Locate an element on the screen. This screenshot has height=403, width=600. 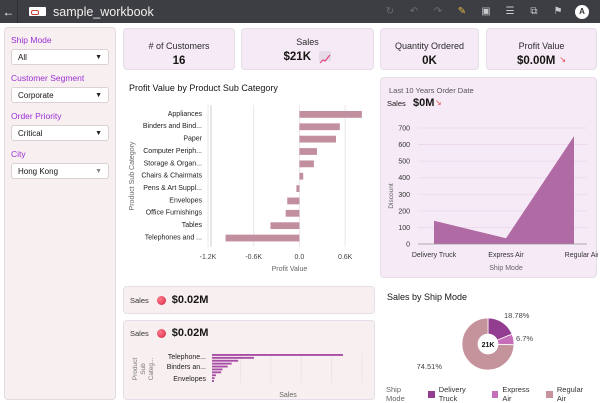
x-axis-title: Ship Mode is located at coordinates (506, 268).